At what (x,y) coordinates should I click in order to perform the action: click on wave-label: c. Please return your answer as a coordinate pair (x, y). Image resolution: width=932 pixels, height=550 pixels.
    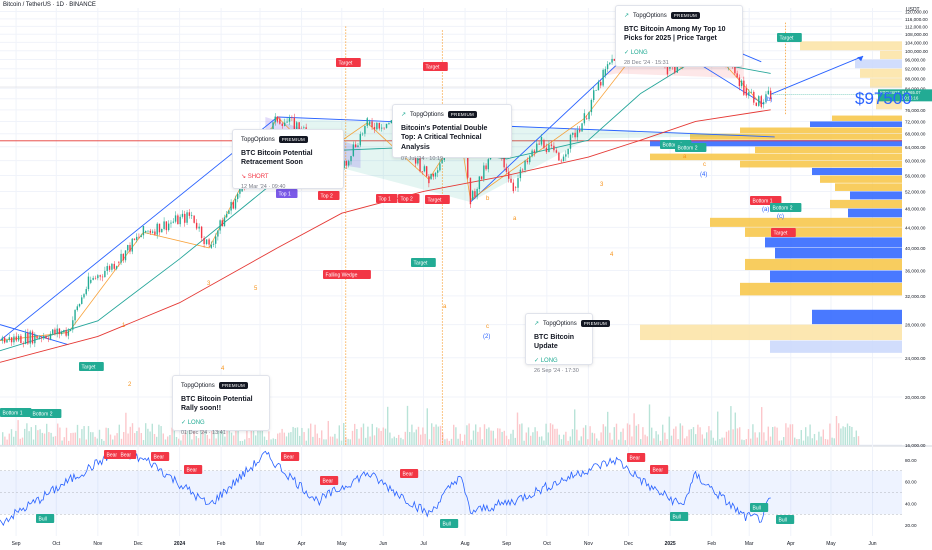
    Looking at the image, I should click on (487, 327).